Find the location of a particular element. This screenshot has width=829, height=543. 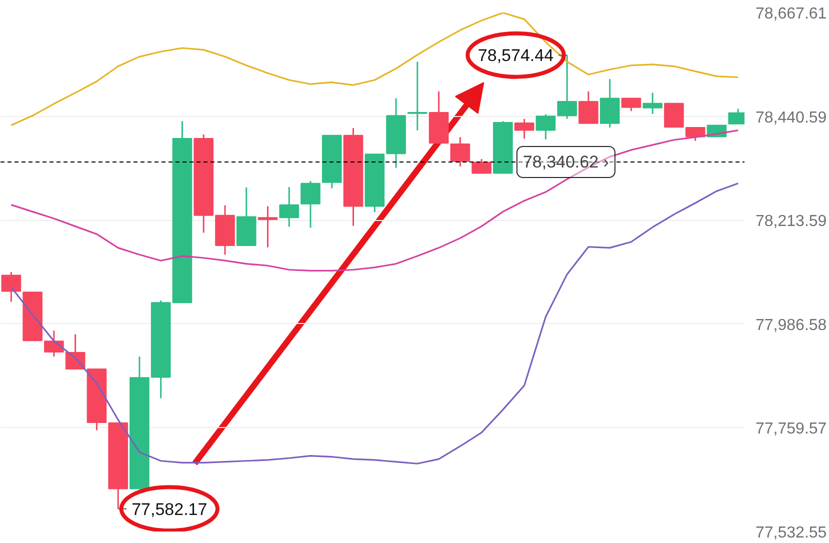

y-tick-label: 77,759.57 is located at coordinates (791, 429).